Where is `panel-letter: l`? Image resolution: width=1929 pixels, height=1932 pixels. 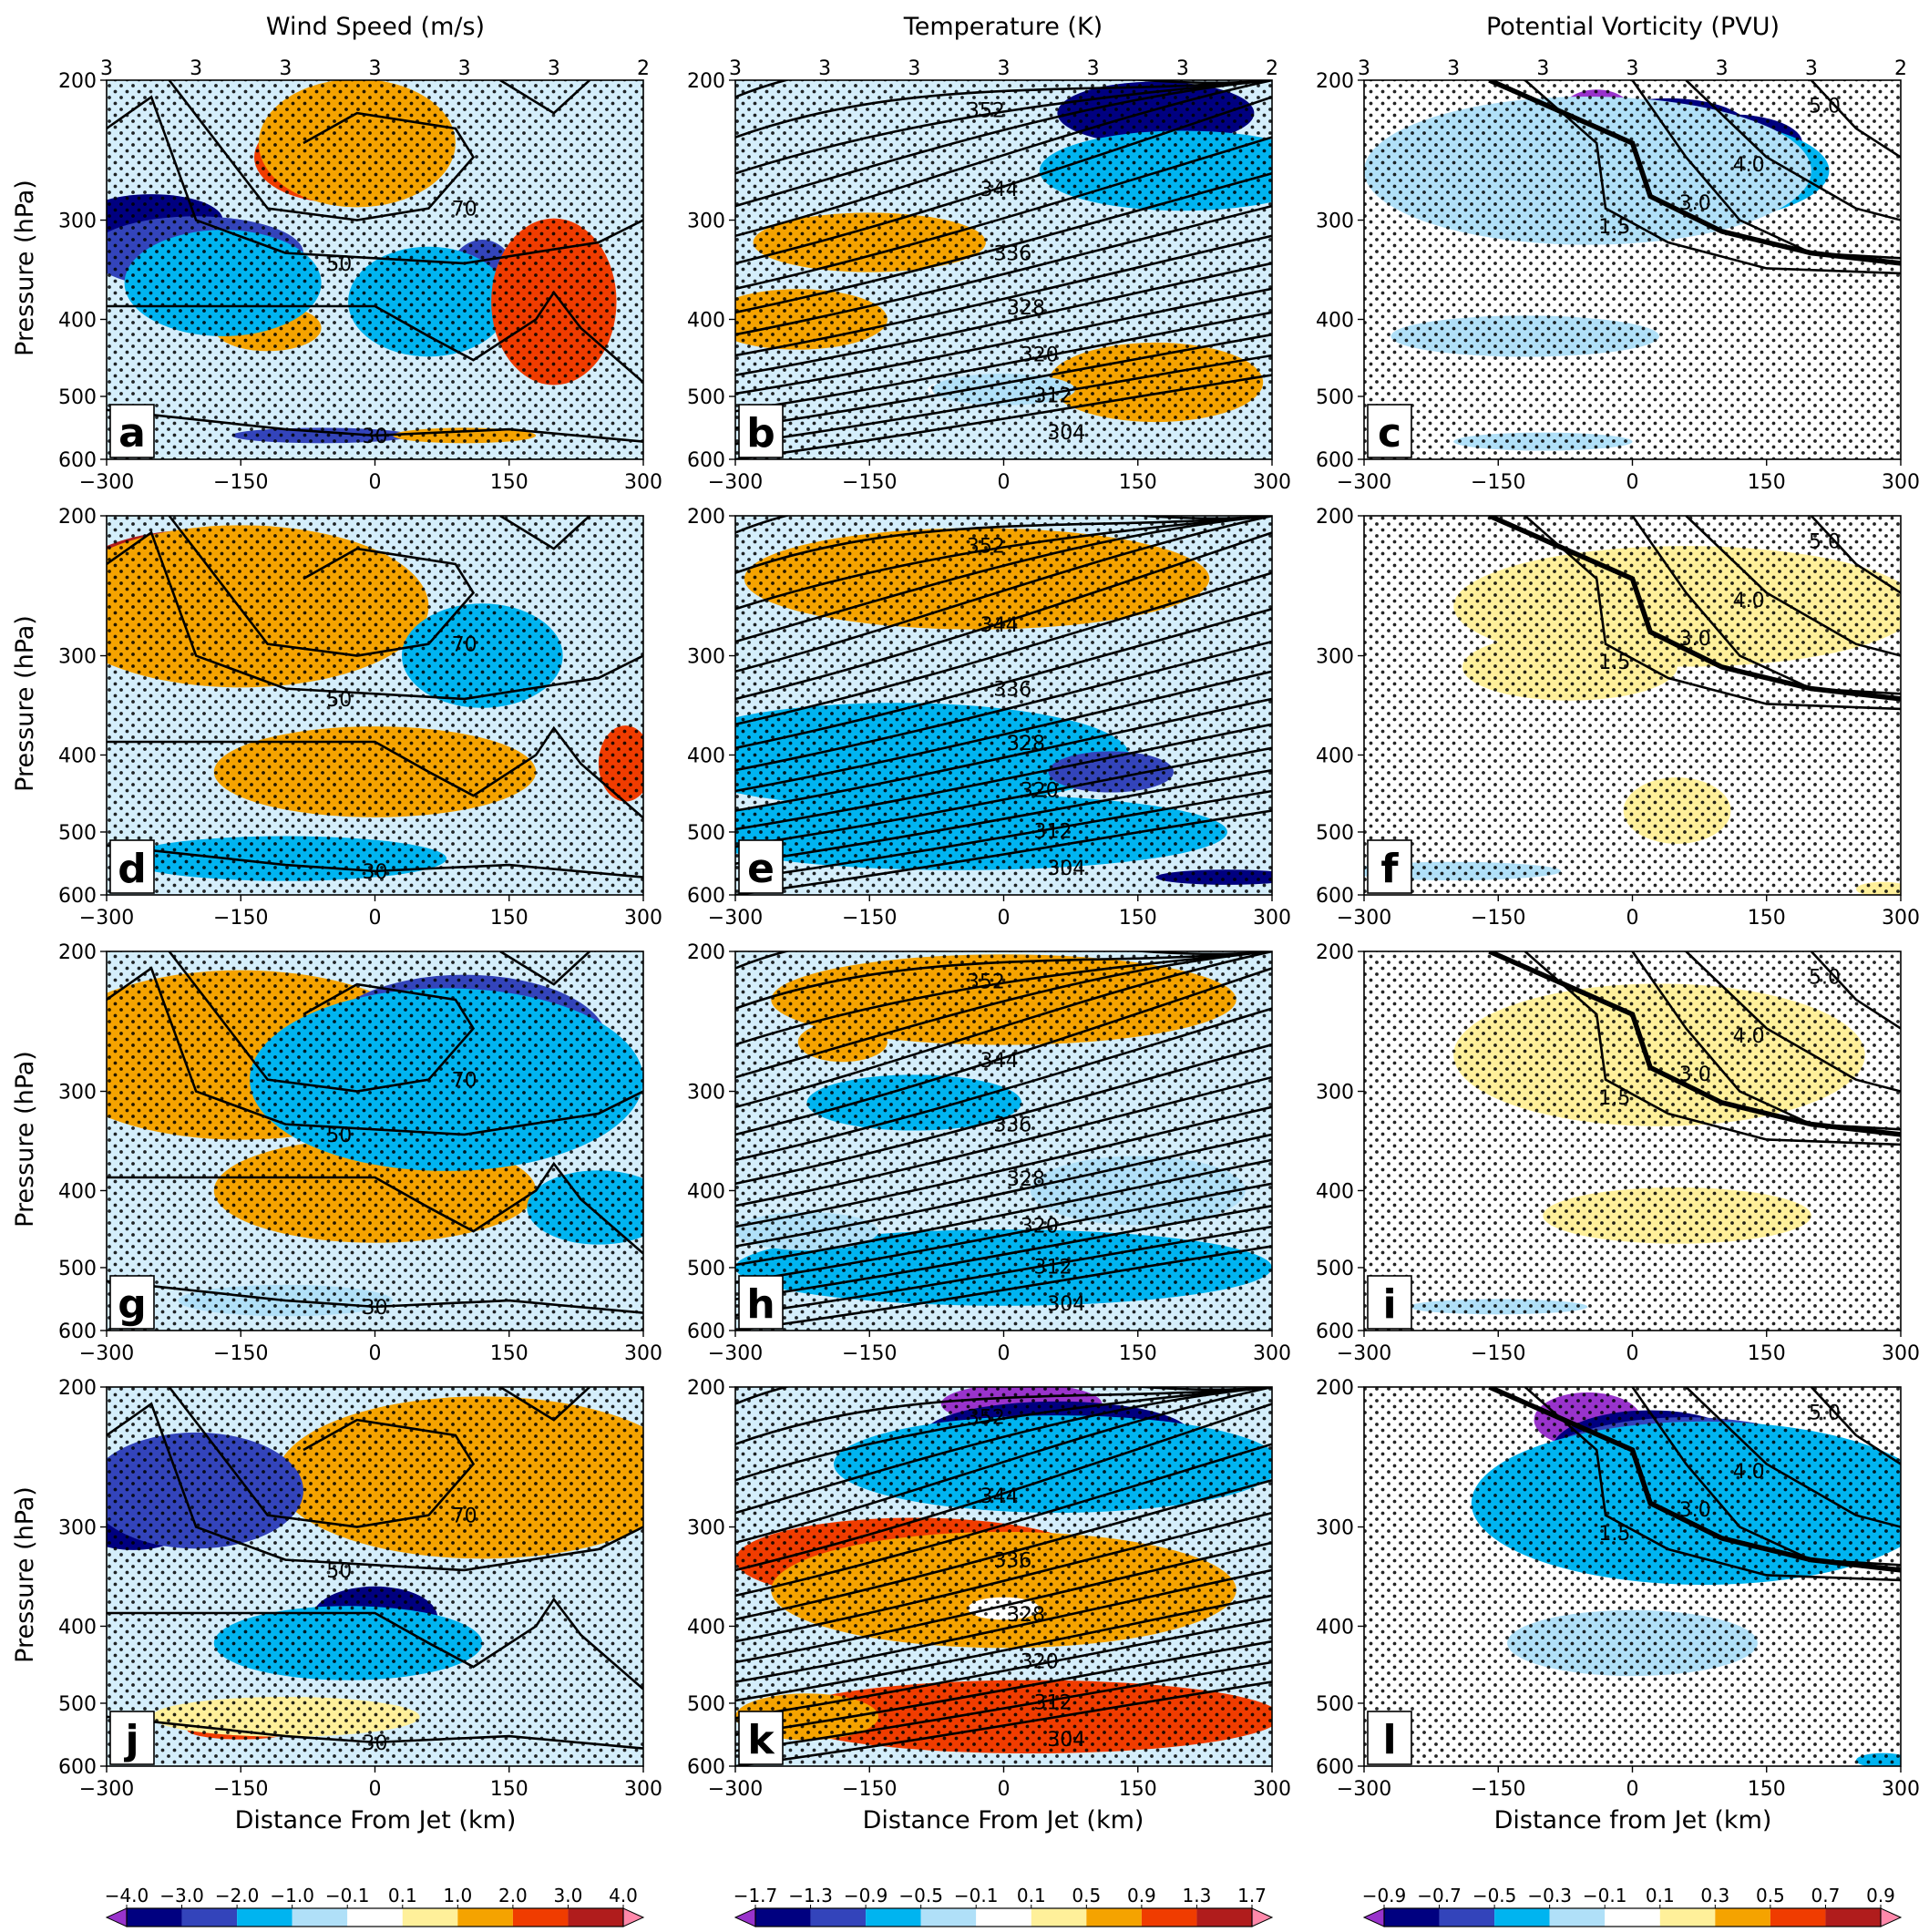
panel-letter: l is located at coordinates (1389, 1740).